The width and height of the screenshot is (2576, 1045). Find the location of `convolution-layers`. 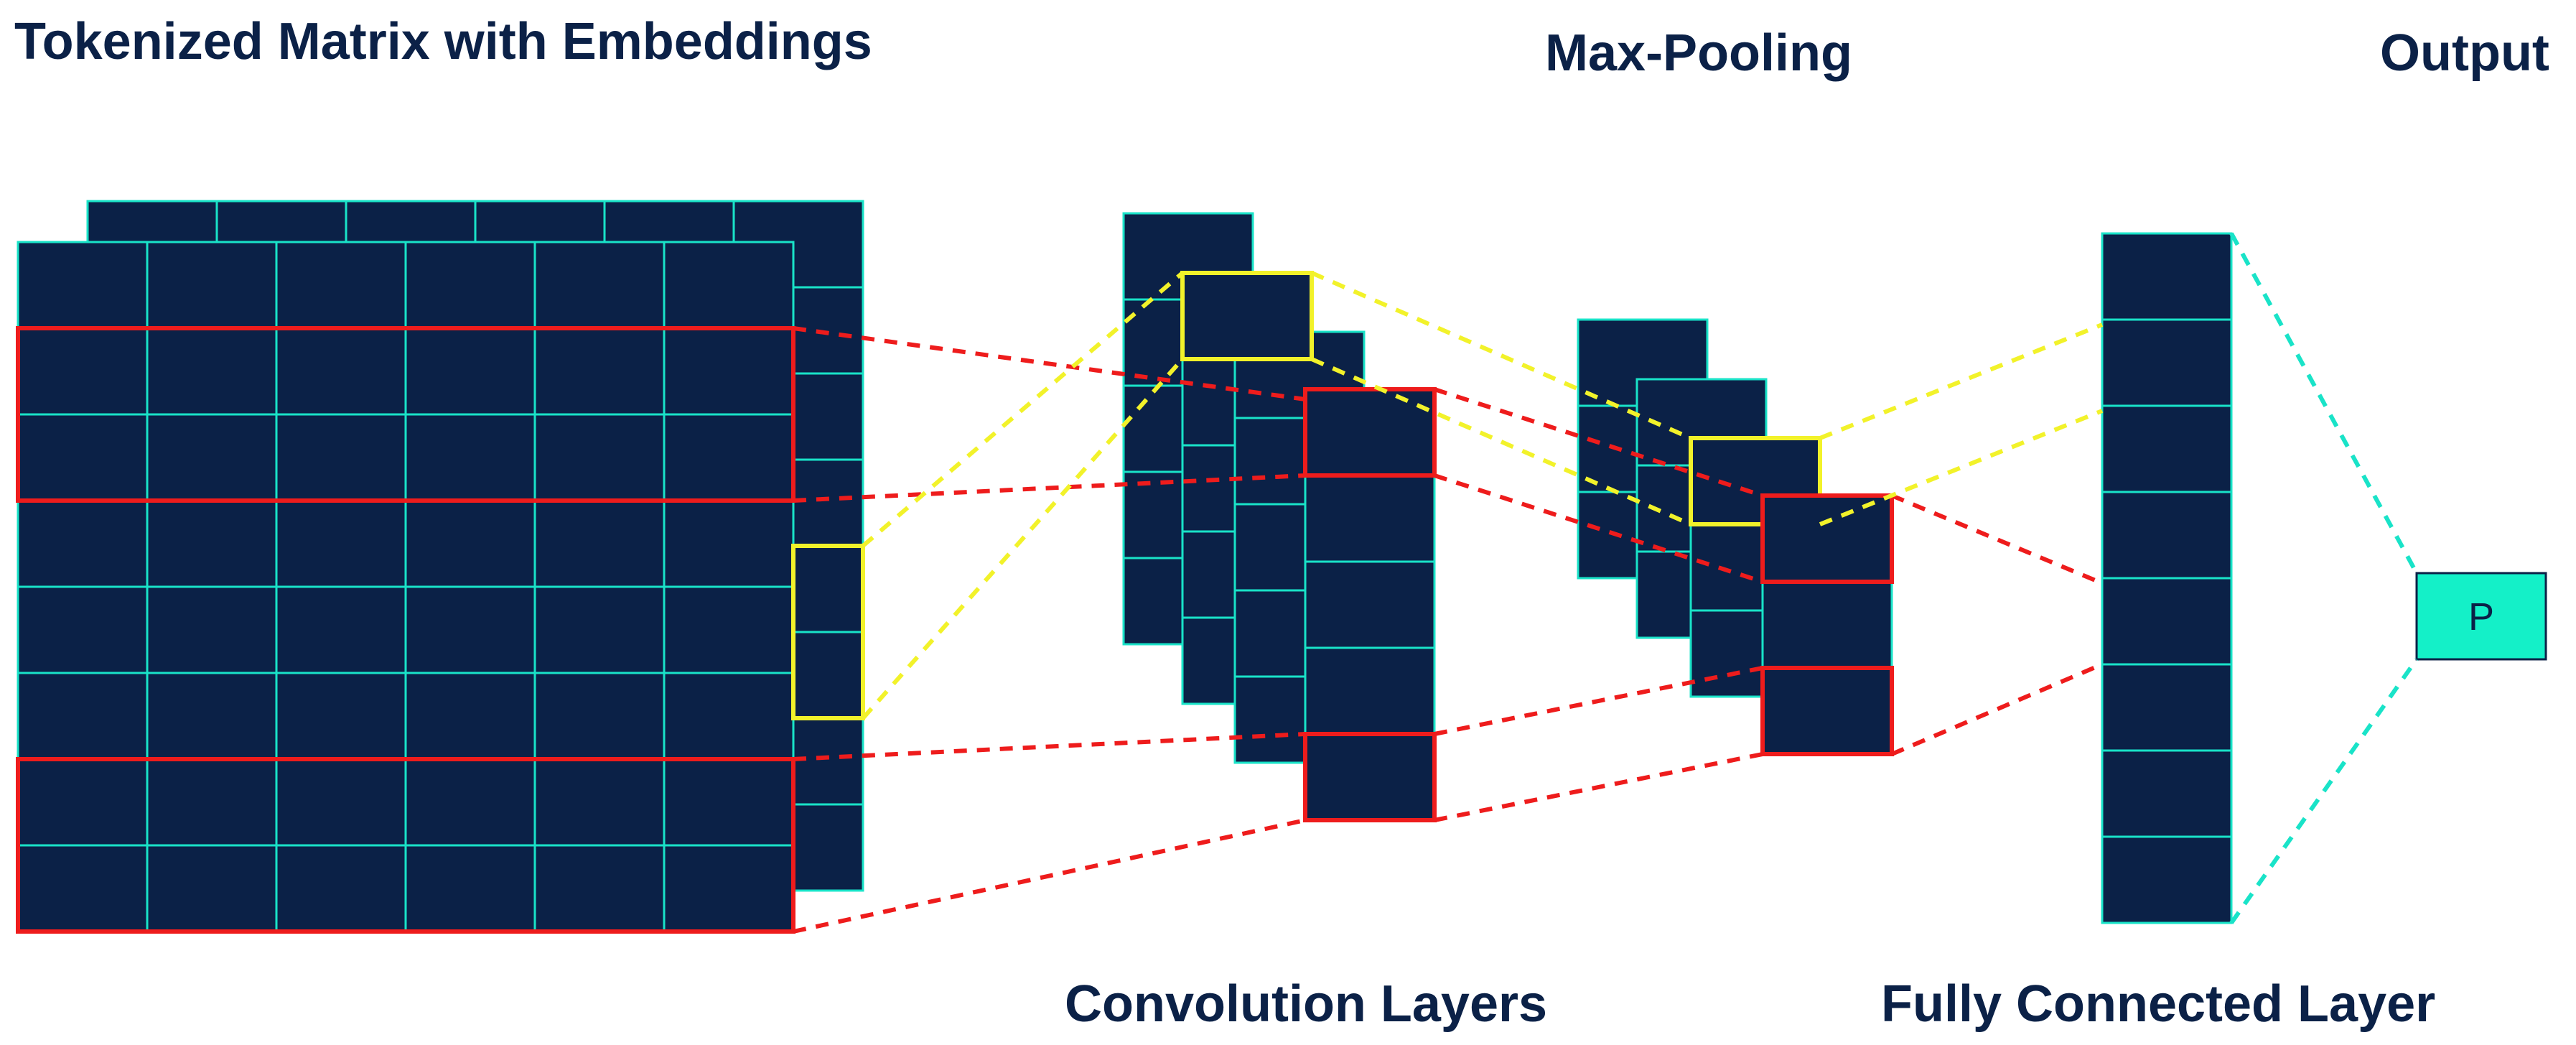

convolution-layers is located at coordinates (1279, 517).